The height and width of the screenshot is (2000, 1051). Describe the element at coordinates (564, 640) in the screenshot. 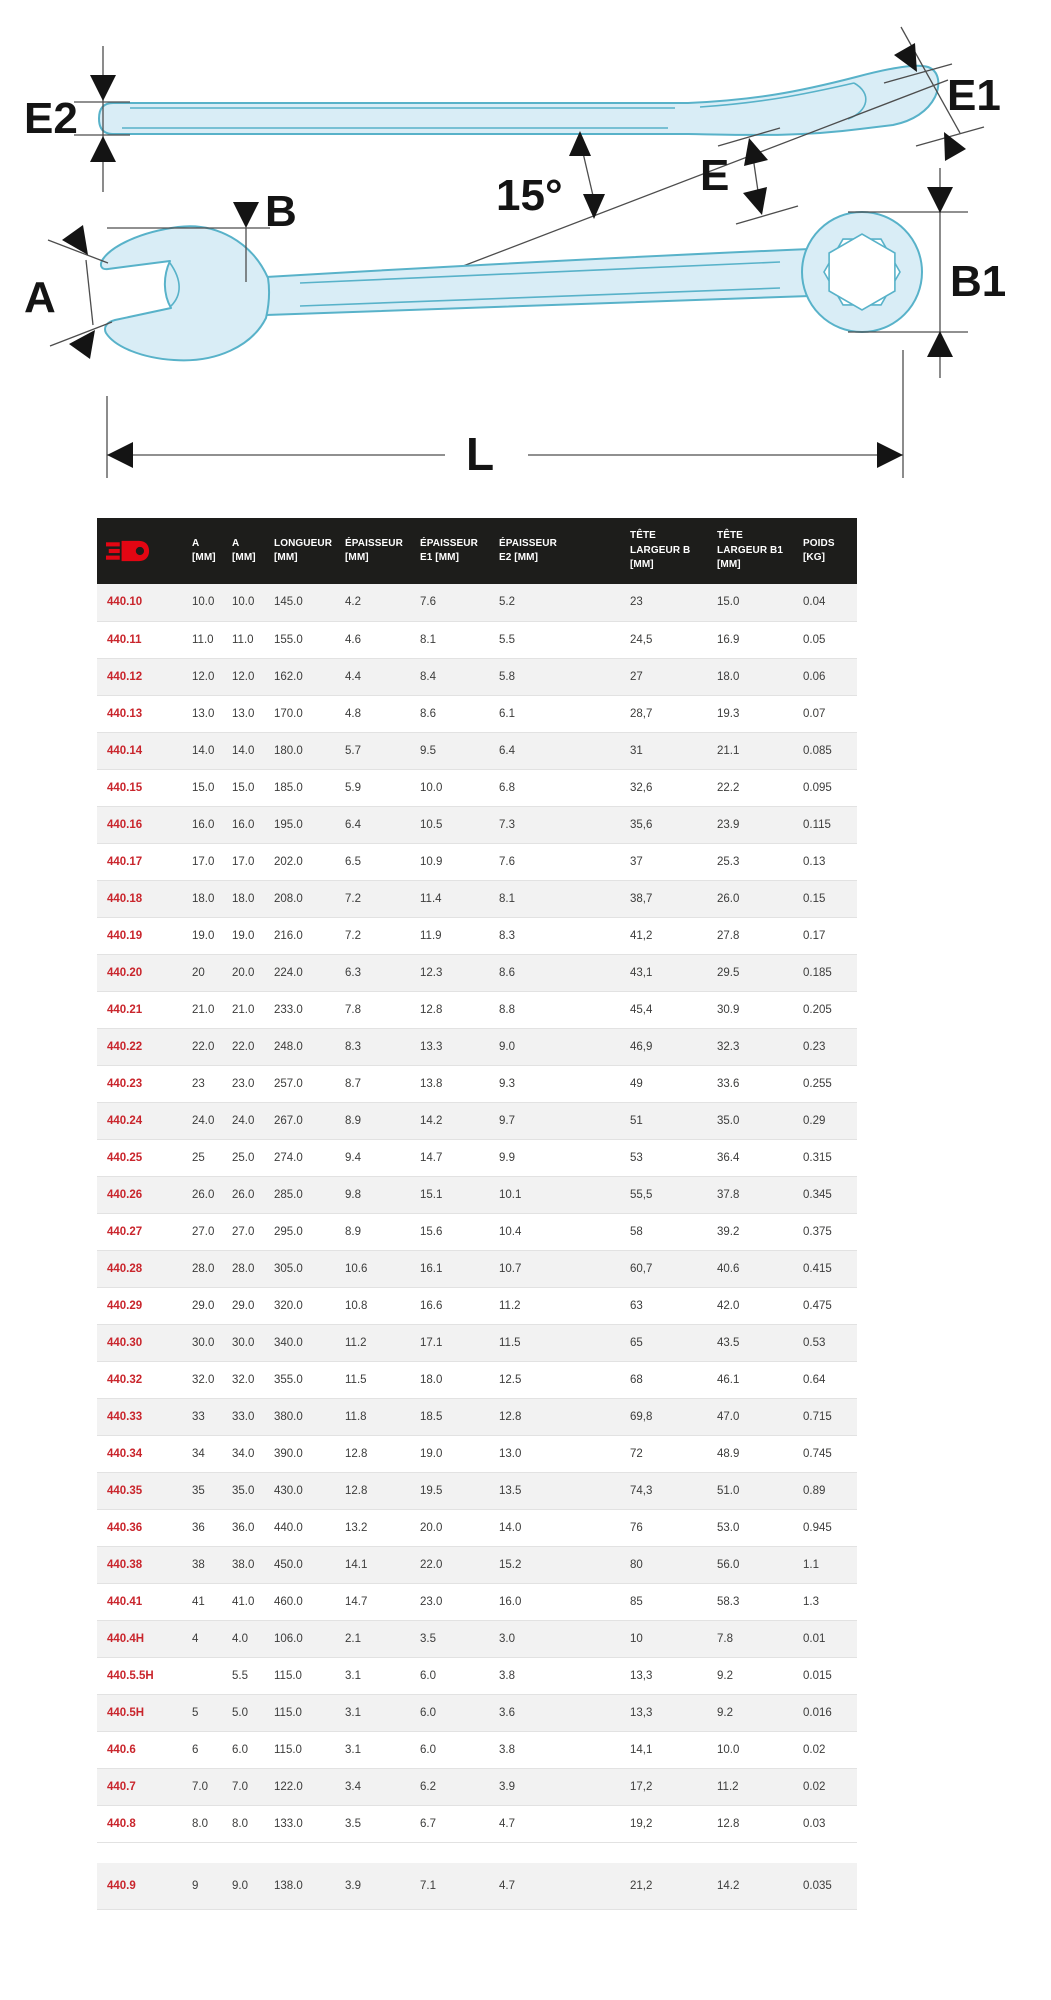

I see `value-cell: 5.5` at that location.